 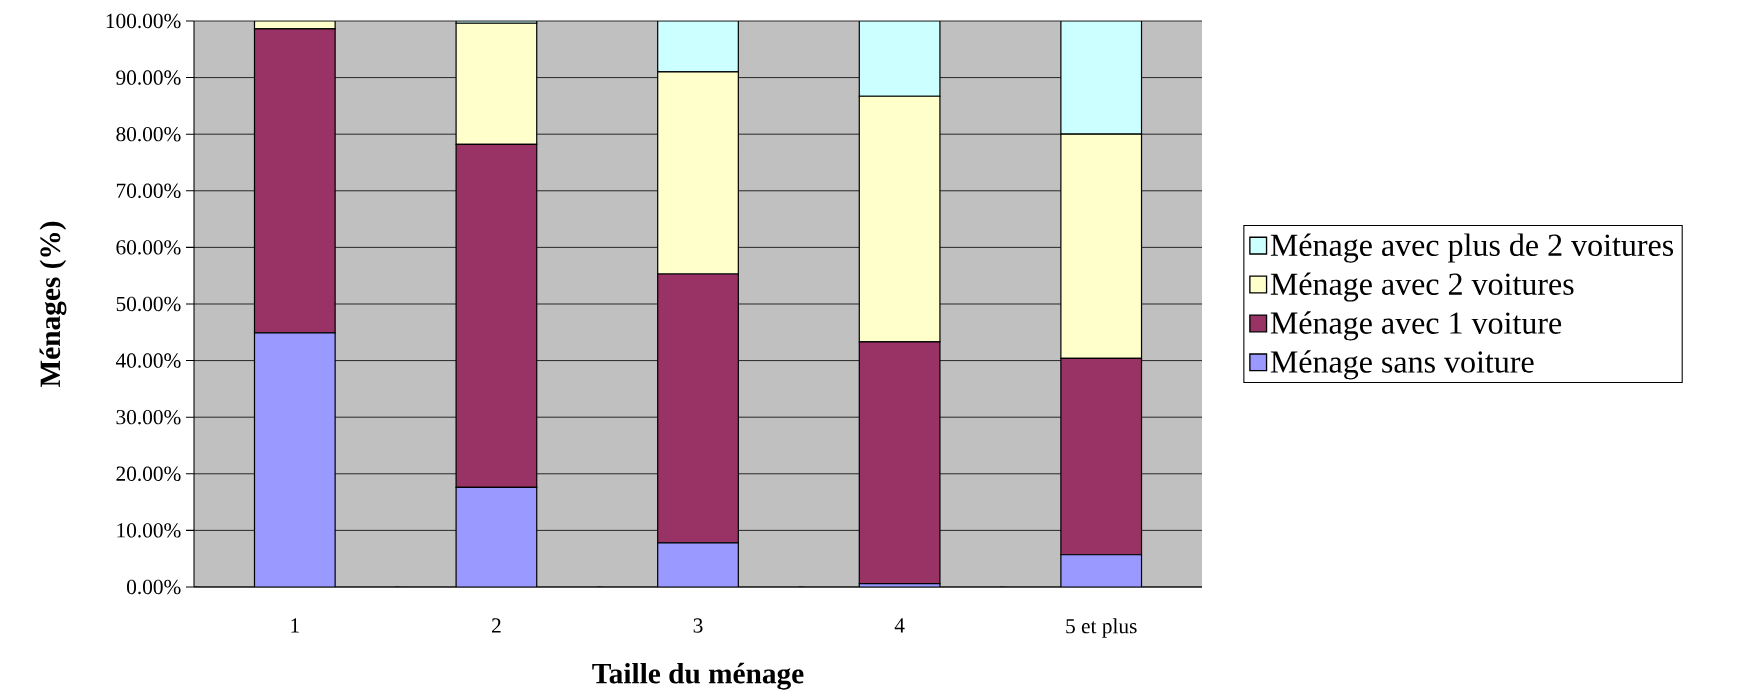 What do you see at coordinates (698, 625) in the screenshot?
I see `x-tick-label: 3` at bounding box center [698, 625].